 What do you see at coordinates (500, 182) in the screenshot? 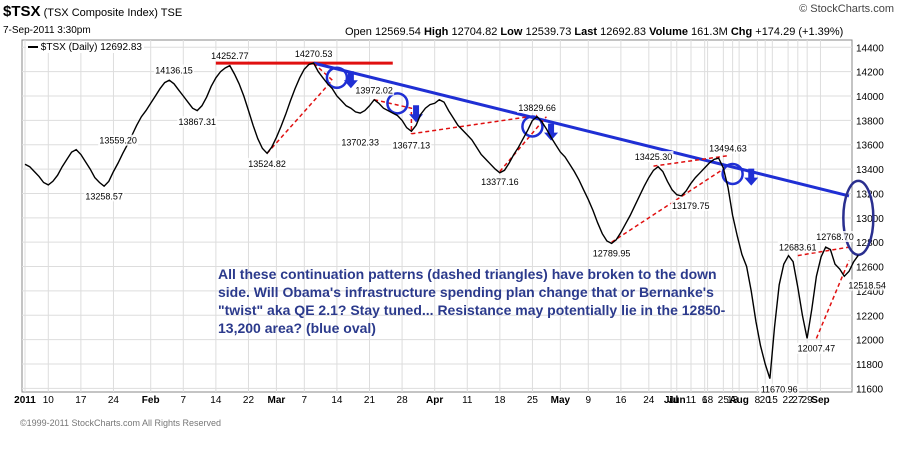
I see `price-label: 13377.16` at bounding box center [500, 182].